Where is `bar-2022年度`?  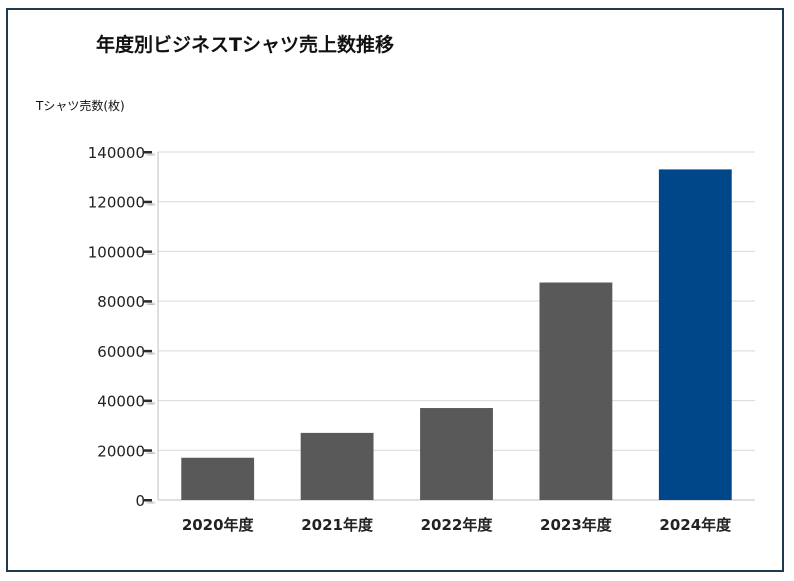
bar-2022年度 is located at coordinates (456, 454).